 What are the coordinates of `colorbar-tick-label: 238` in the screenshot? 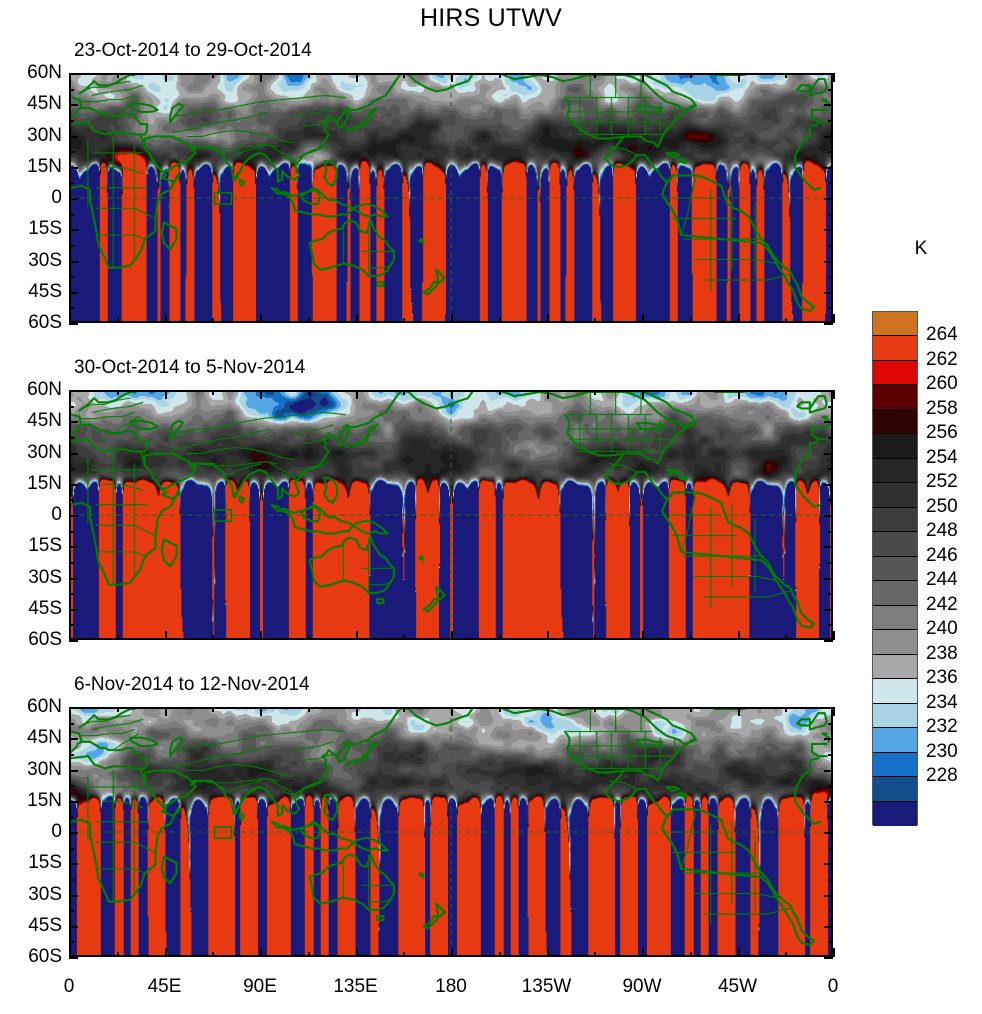 It's located at (942, 653).